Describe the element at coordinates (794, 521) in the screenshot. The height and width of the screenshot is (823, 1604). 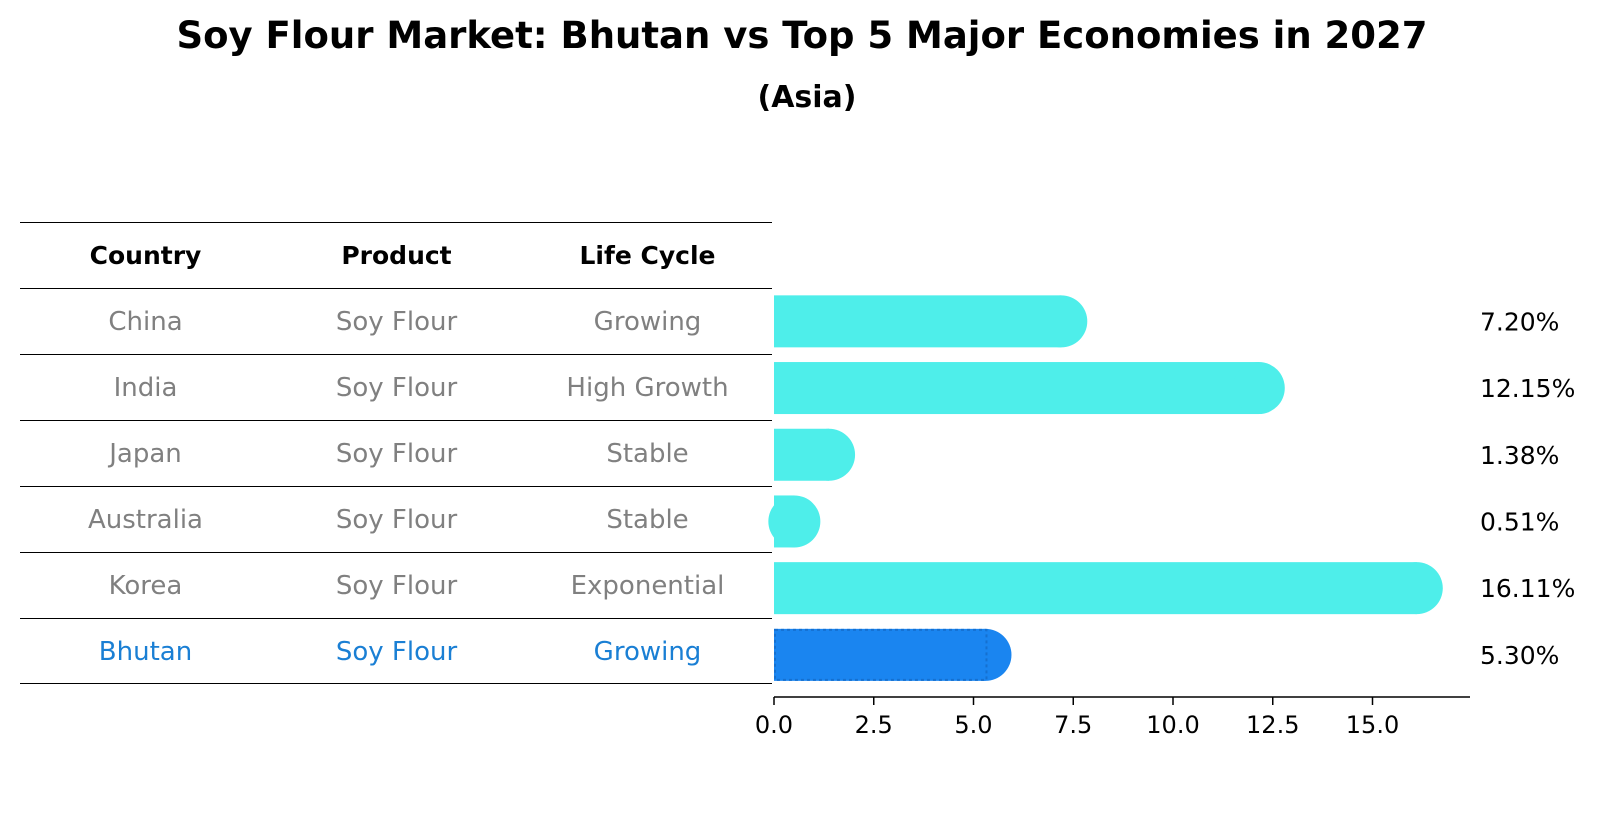
I see `bar-cap-australia` at that location.